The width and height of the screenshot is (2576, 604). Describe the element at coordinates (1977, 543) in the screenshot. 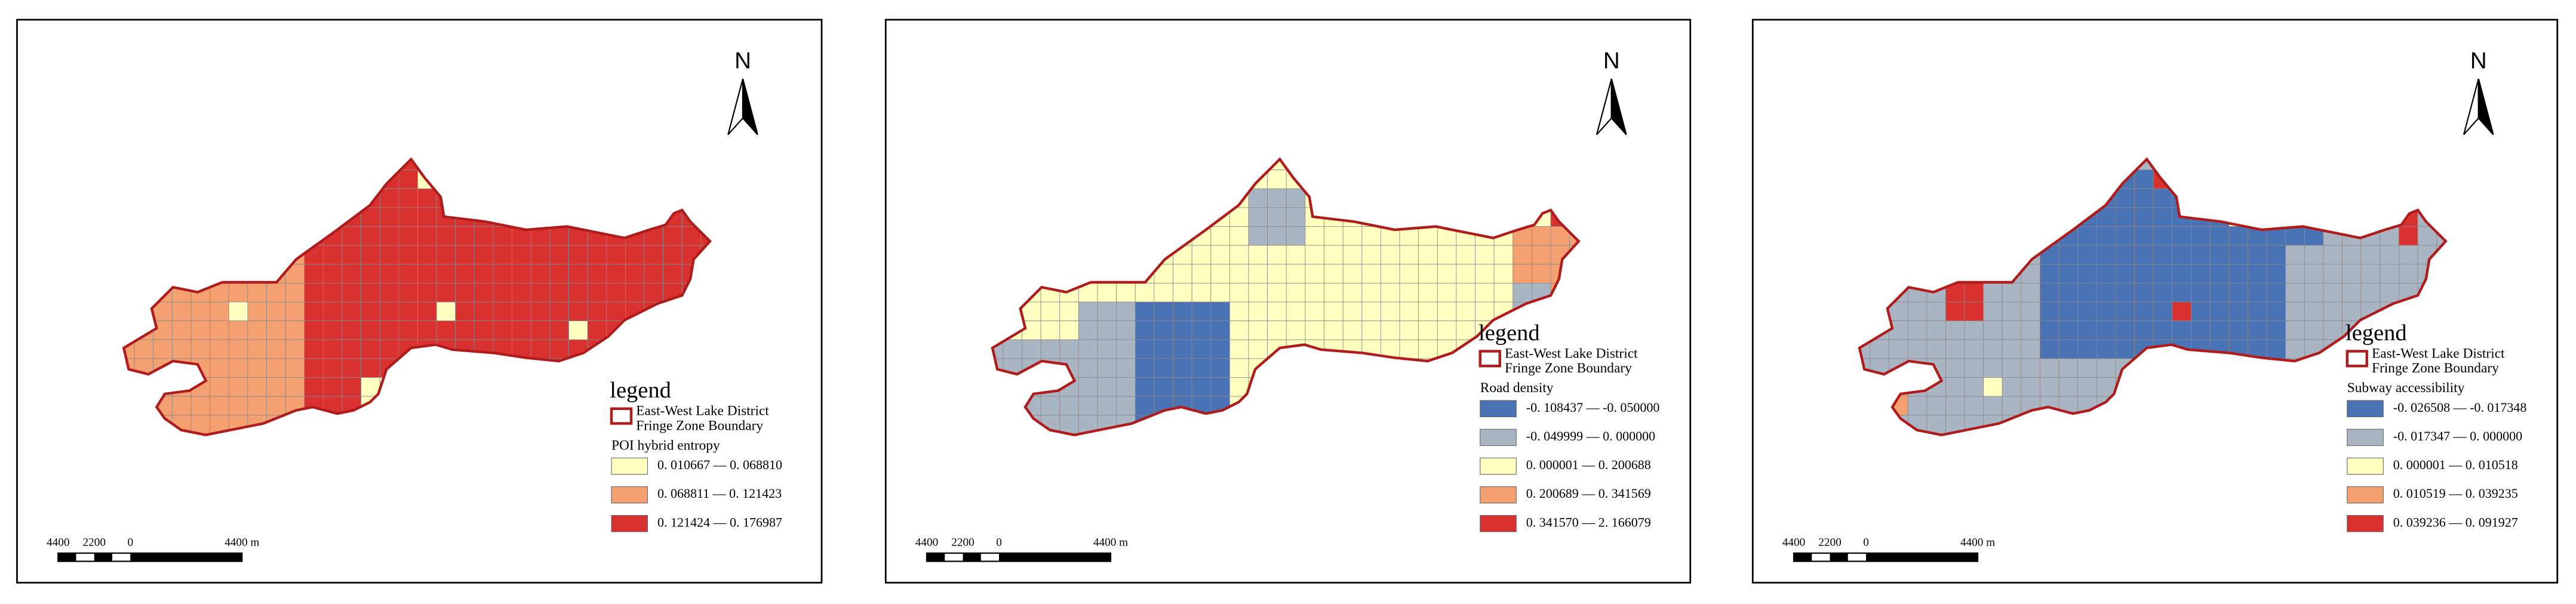

I see `scale-label: 4400 m` at that location.